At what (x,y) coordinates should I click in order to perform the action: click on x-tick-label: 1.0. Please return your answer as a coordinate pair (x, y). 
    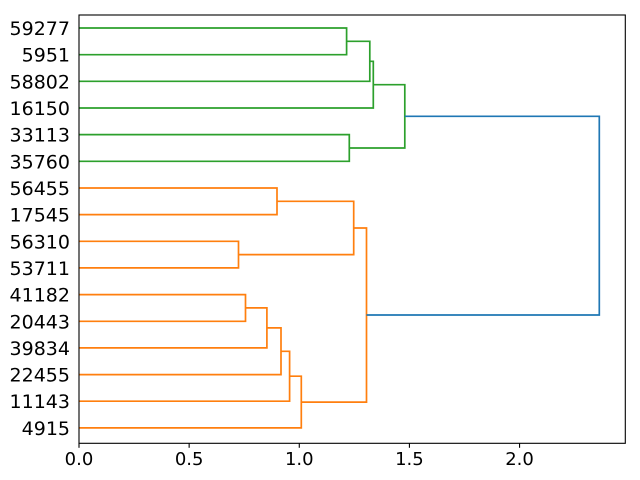
    Looking at the image, I should click on (299, 459).